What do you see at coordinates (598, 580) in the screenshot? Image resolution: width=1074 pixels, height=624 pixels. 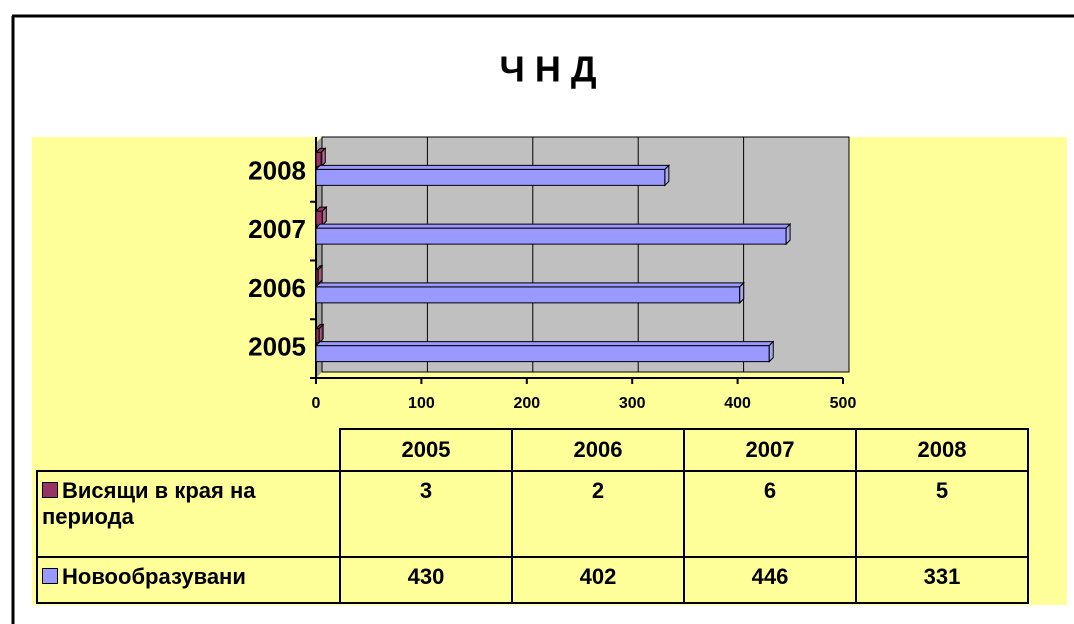 I see `value-cell: 402` at bounding box center [598, 580].